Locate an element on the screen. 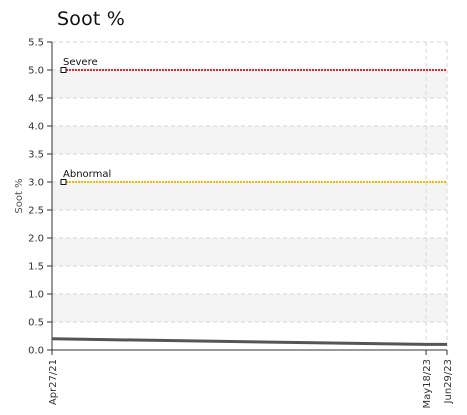  y-tick-label: 1.5 is located at coordinates (36, 267).